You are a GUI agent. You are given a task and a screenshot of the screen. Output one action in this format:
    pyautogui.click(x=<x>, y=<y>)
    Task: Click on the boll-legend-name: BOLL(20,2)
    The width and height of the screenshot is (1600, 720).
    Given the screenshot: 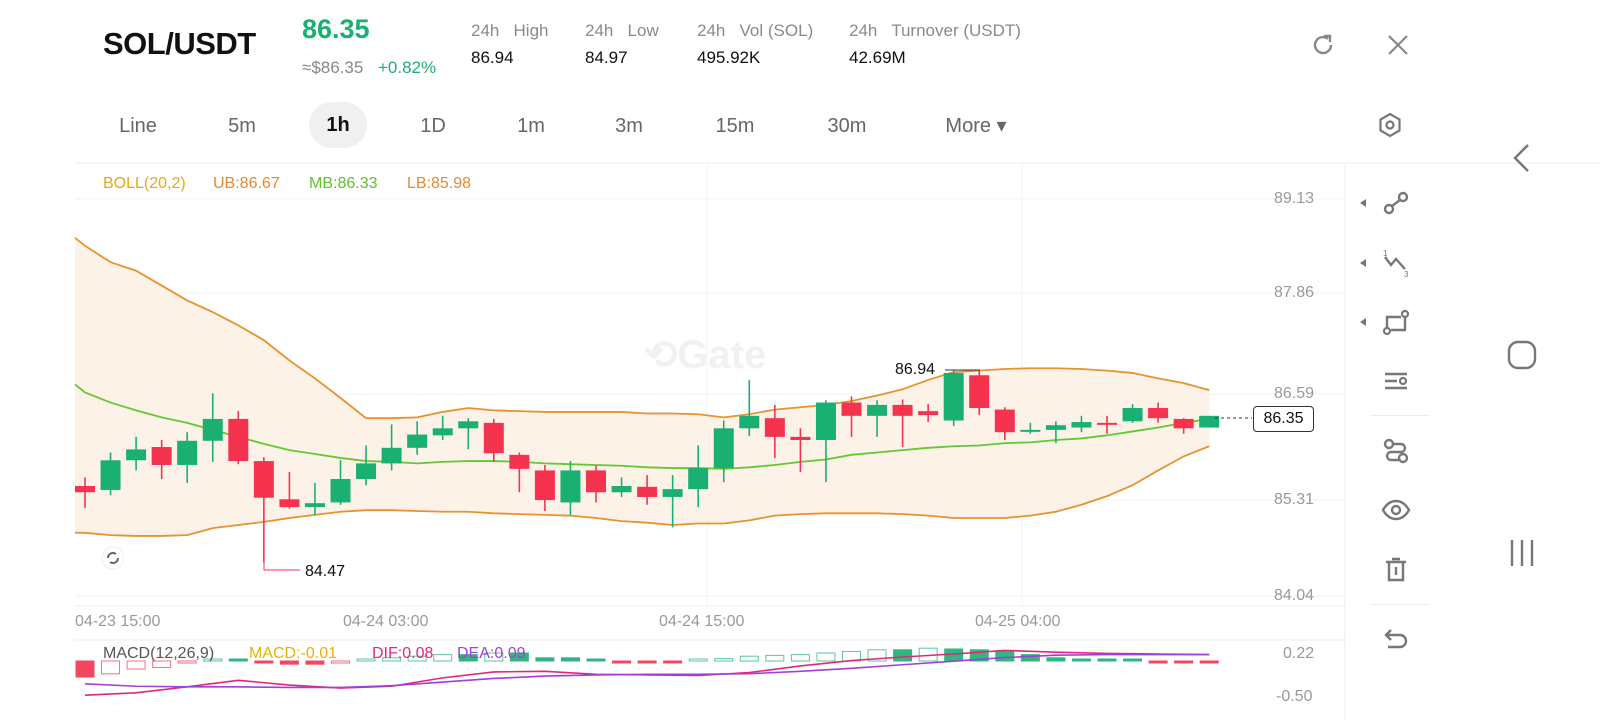 What is the action you would take?
    pyautogui.click(x=144, y=183)
    